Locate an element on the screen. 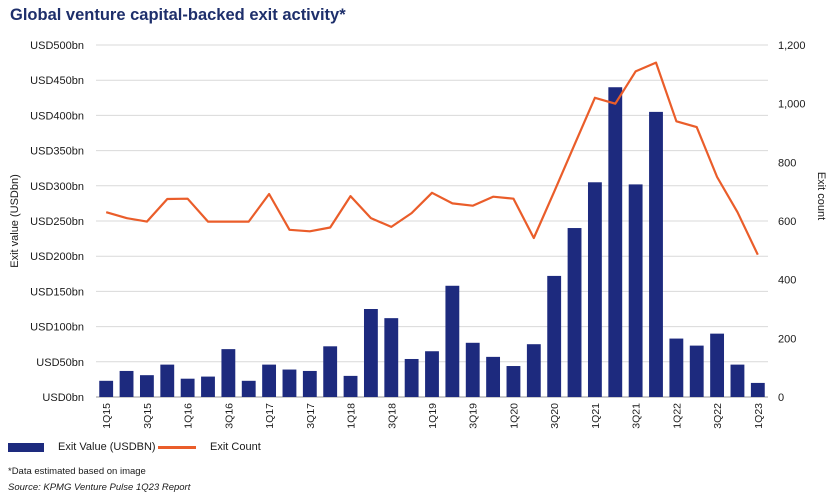  x-tick-label: 3Q17 is located at coordinates (311, 416).